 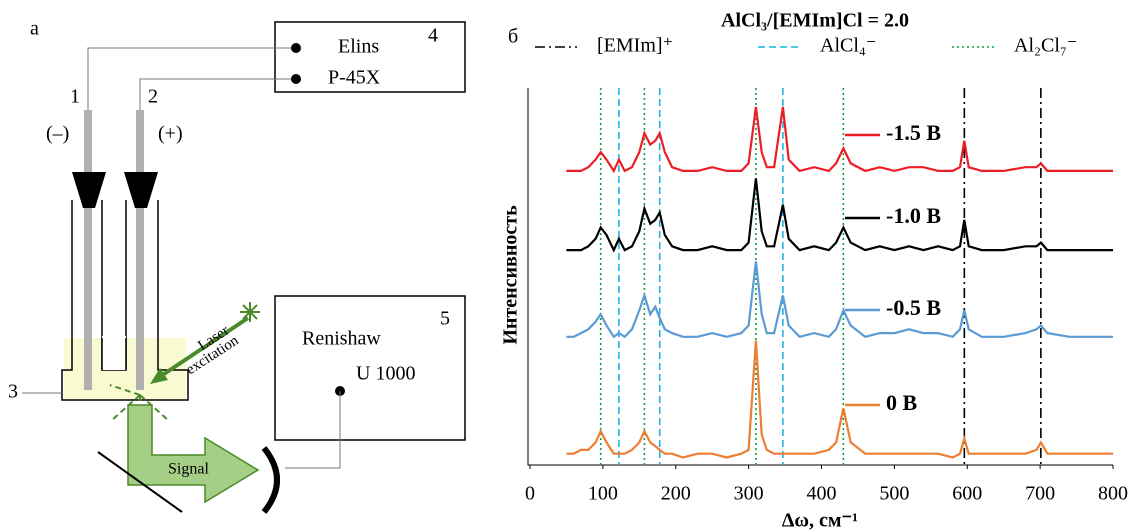 I want to click on potentiostat-box, so click(x=370, y=57).